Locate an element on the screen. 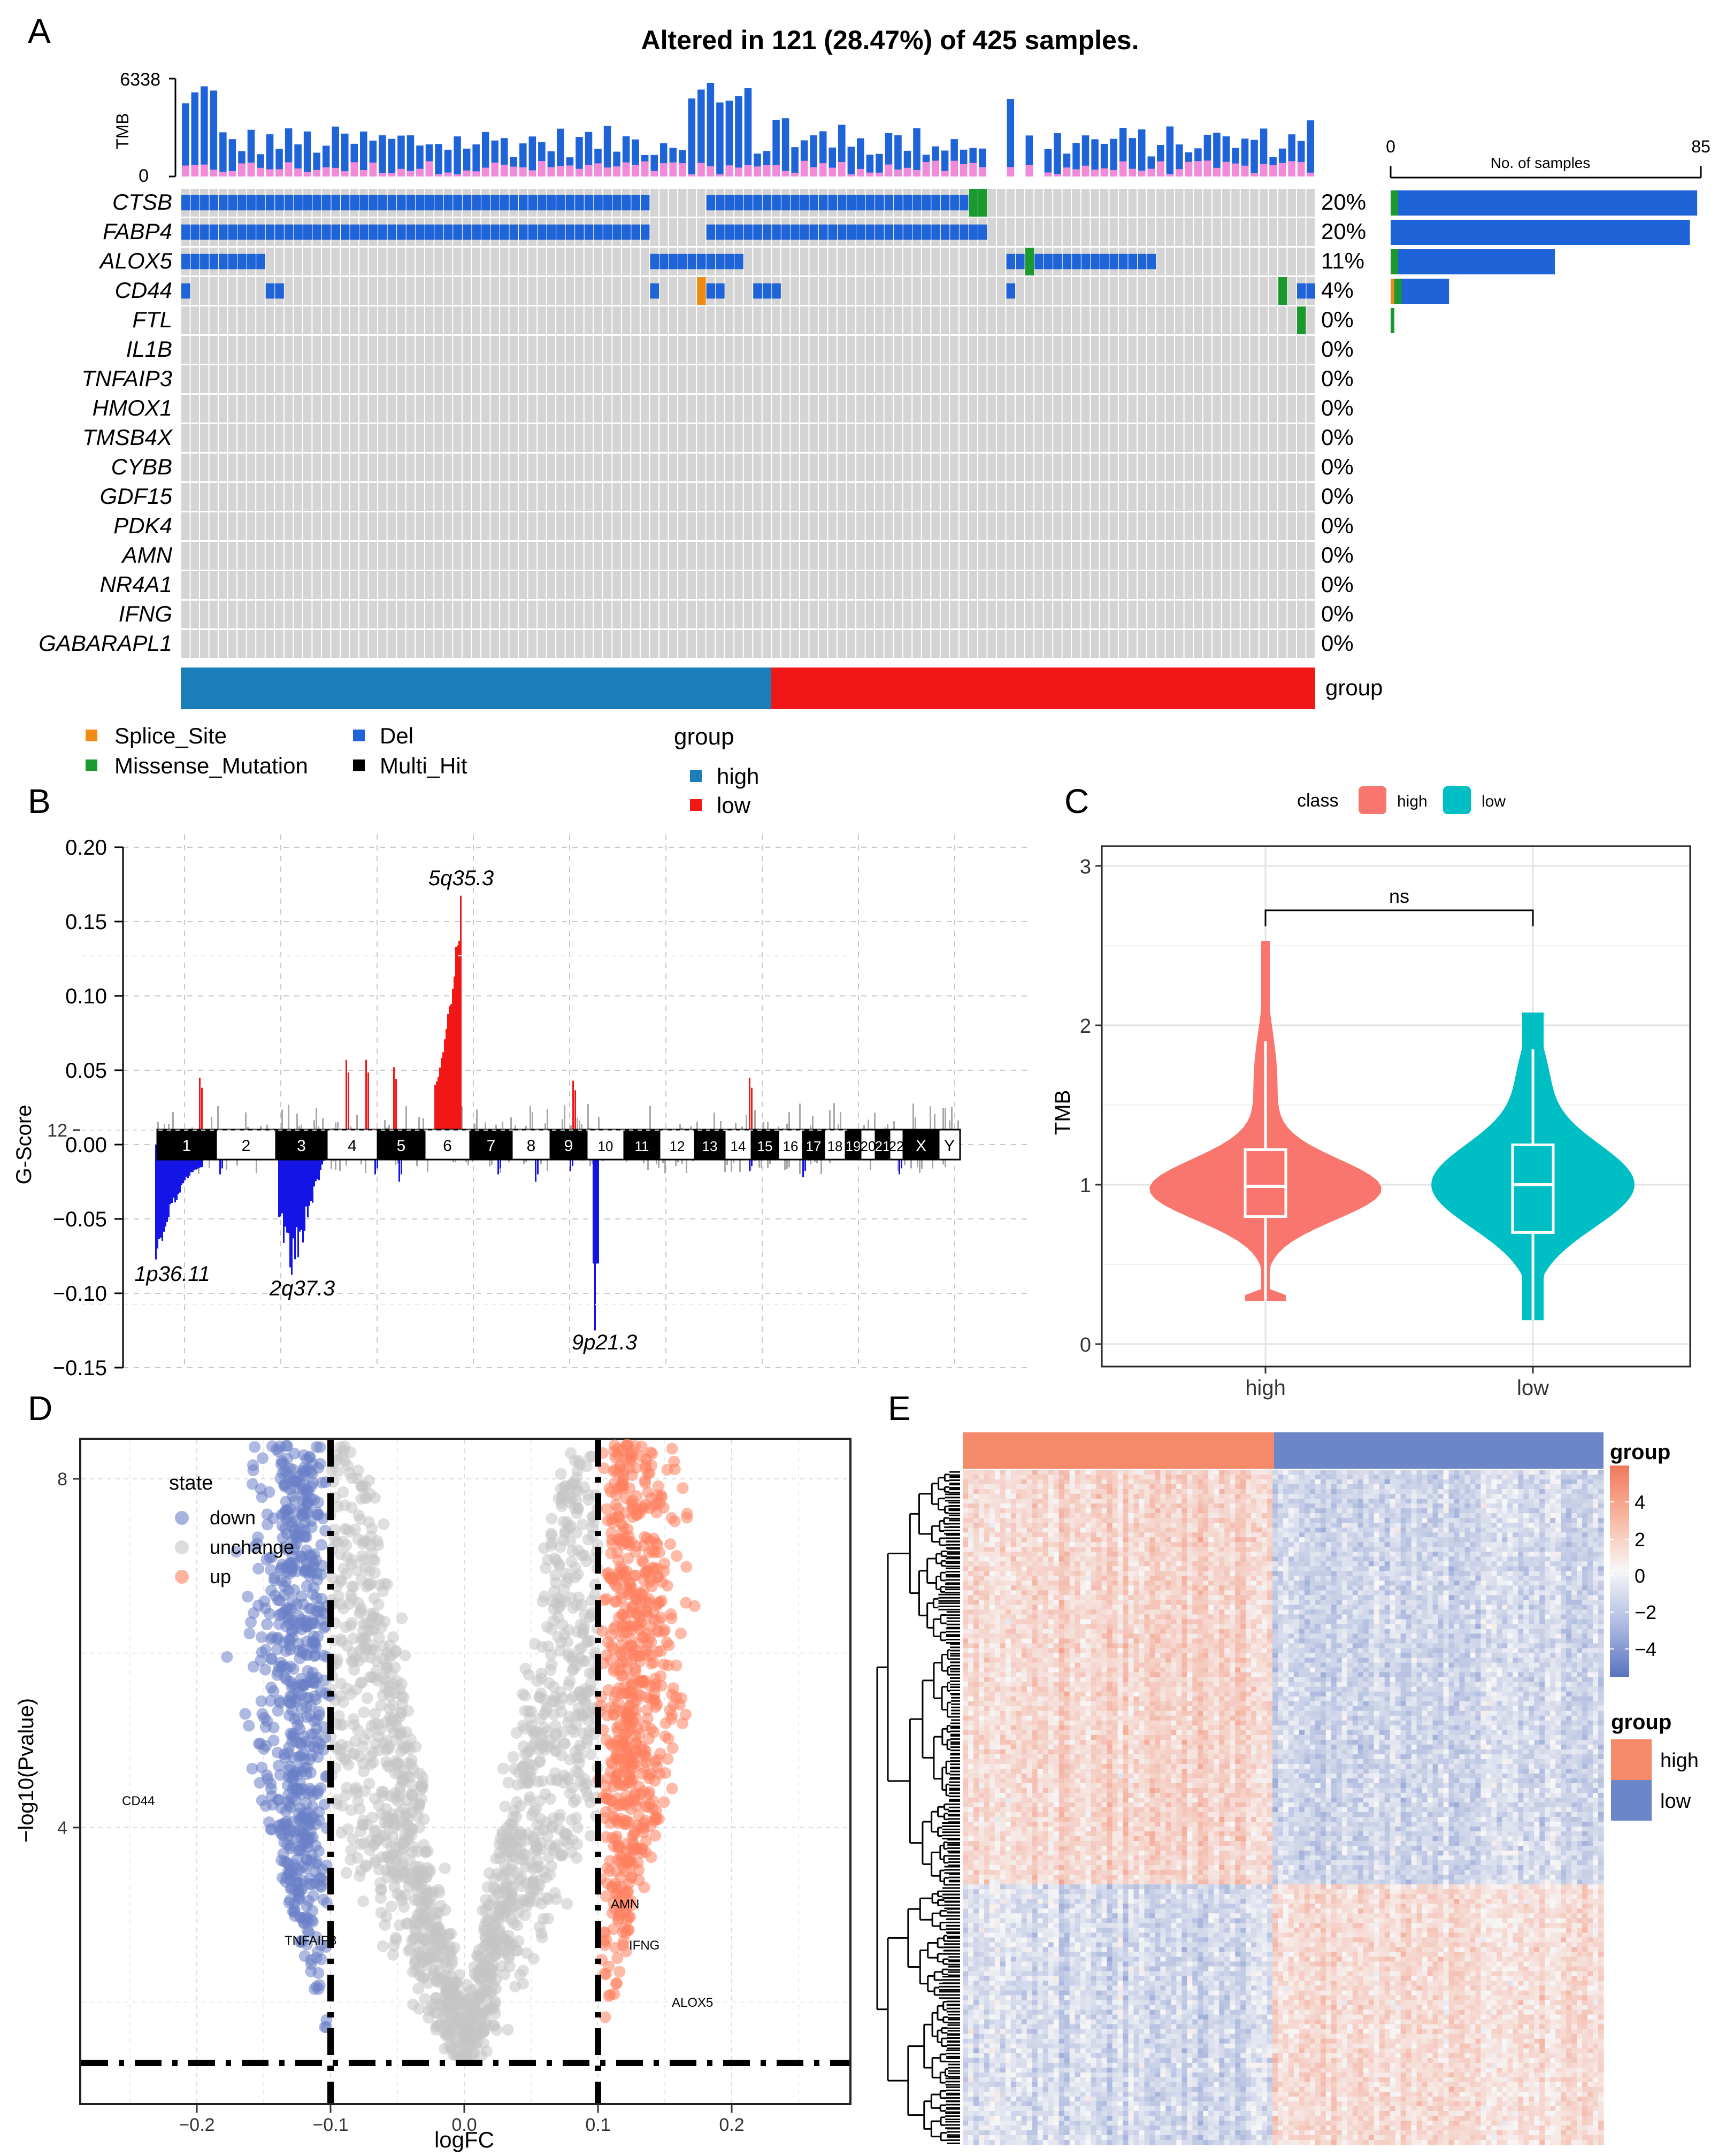  gistic-neutral-bar is located at coordinates (565, 1125).